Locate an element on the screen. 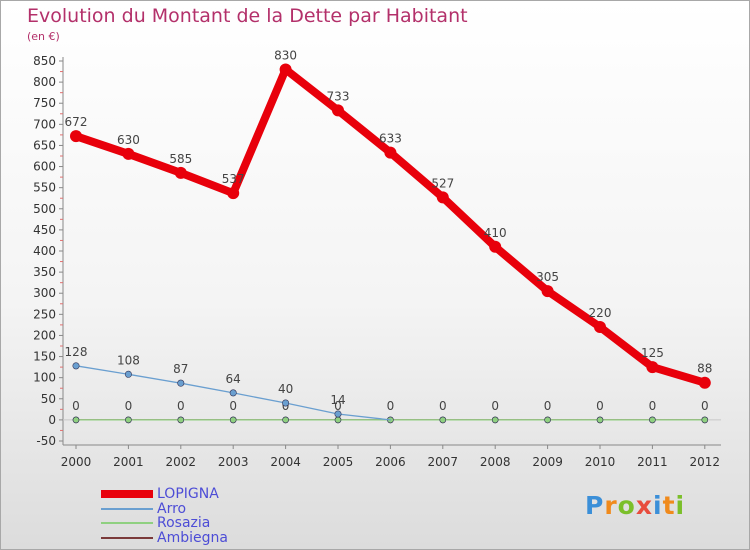 The image size is (750, 550). data-label-lopigna: 527 is located at coordinates (442, 183).